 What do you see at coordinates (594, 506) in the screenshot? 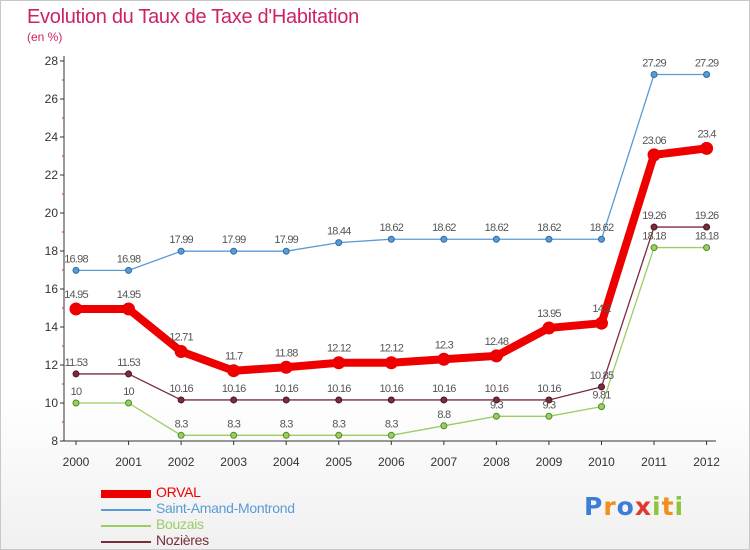
I see `brand-letter: P` at bounding box center [594, 506].